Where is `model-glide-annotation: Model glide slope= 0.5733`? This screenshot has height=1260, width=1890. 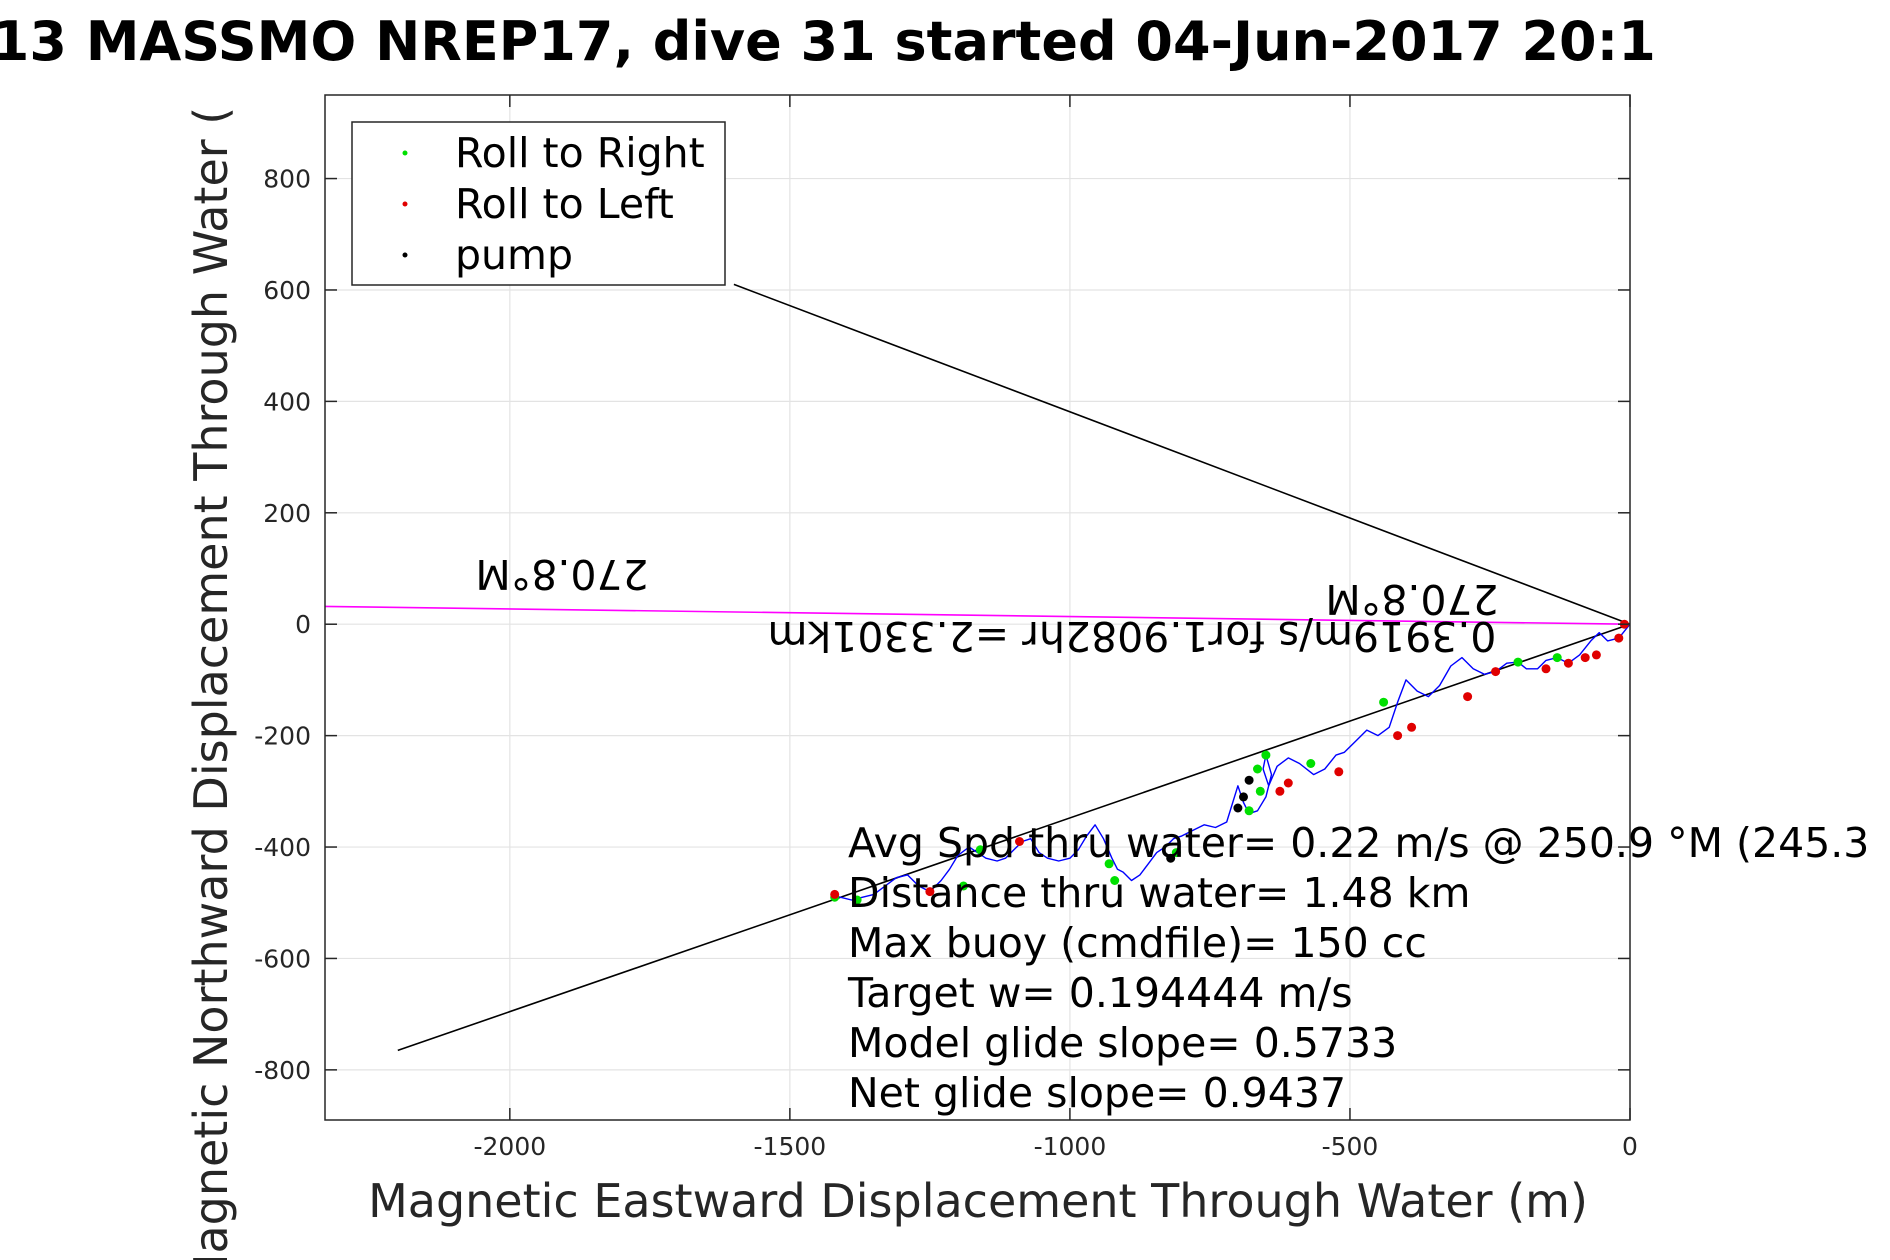 model-glide-annotation: Model glide slope= 0.5733 is located at coordinates (1122, 1043).